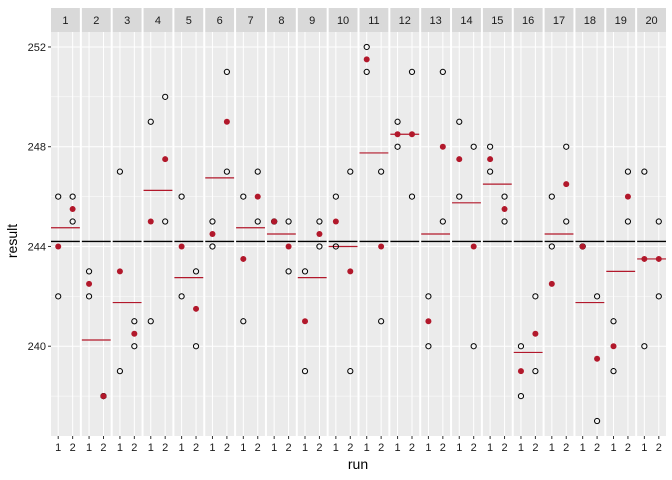  What do you see at coordinates (37, 247) in the screenshot?
I see `y-tick-label: 244` at bounding box center [37, 247].